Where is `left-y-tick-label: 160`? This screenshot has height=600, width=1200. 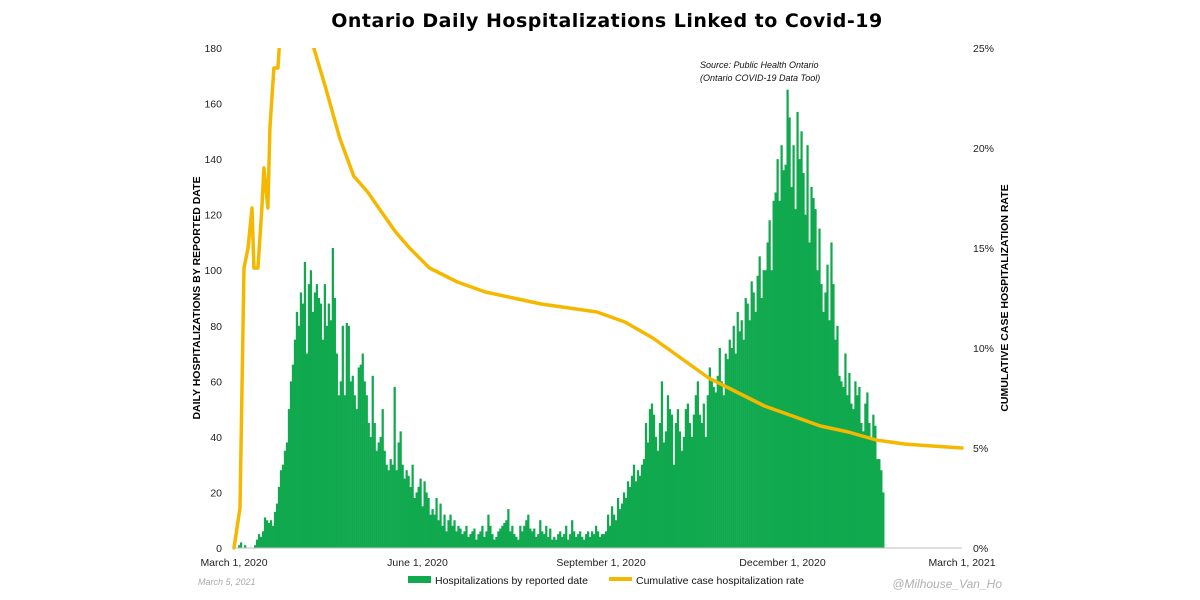 left-y-tick-label: 160 is located at coordinates (213, 105).